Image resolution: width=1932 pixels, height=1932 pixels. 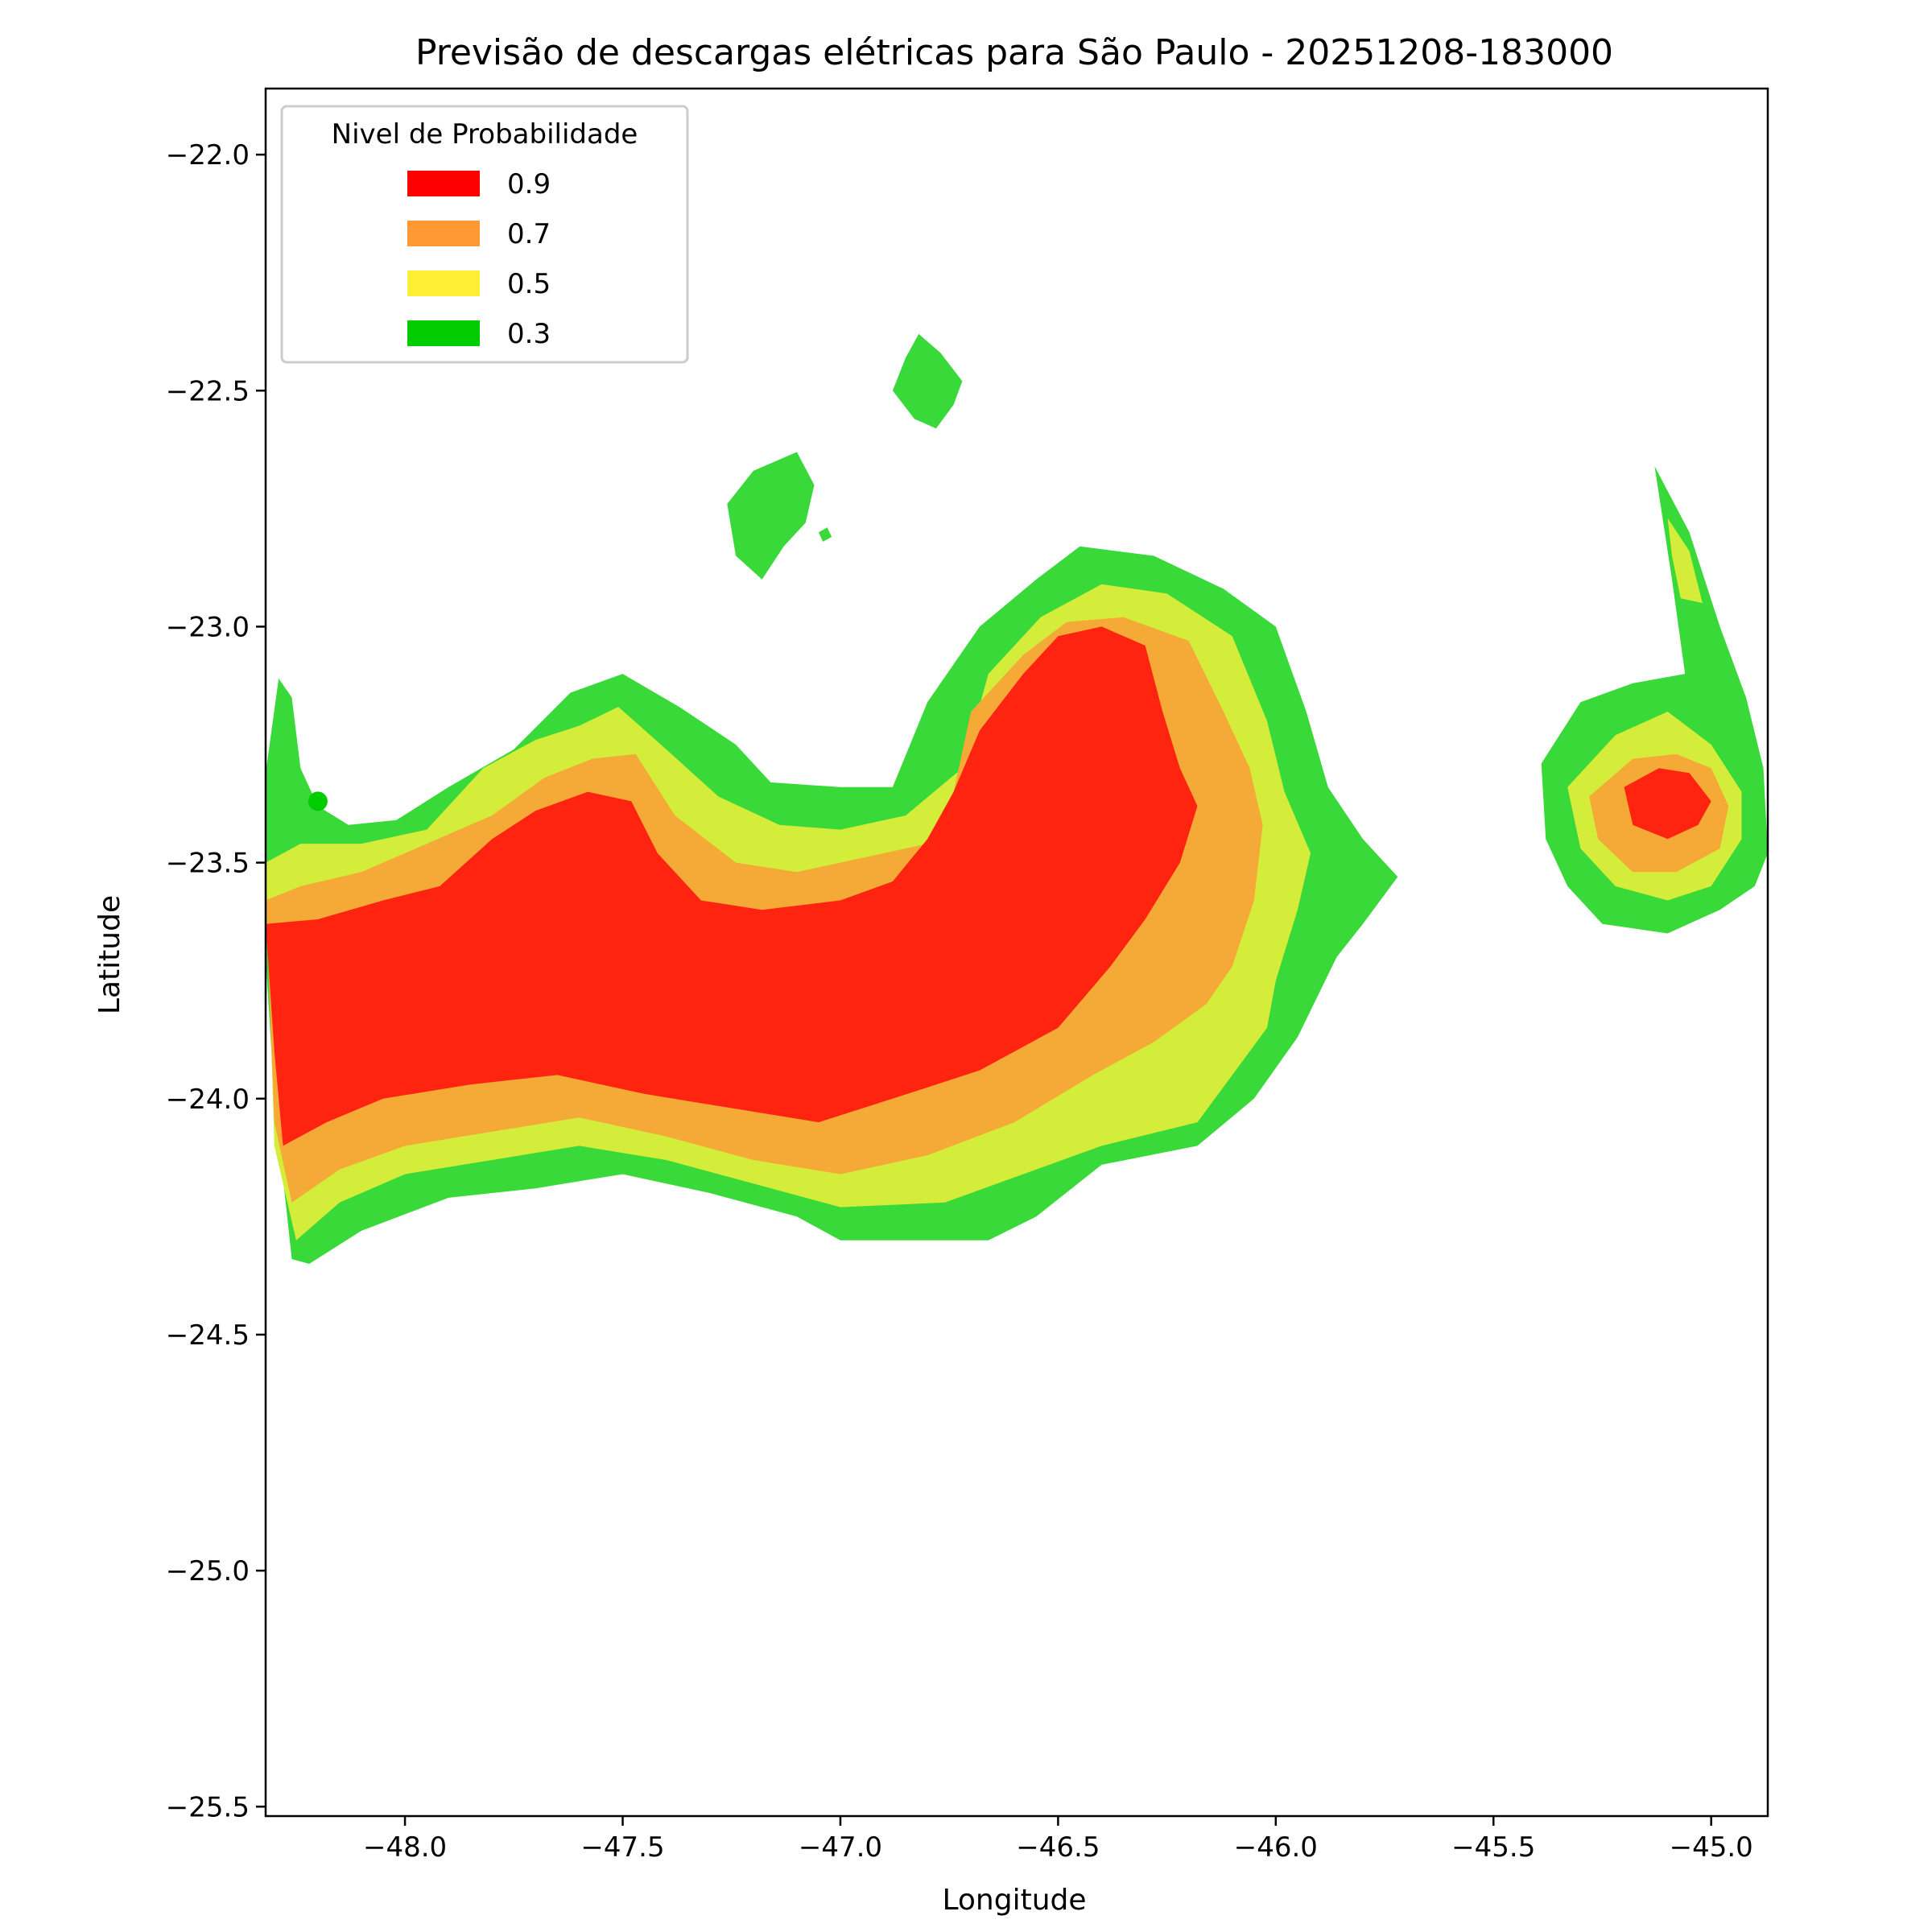 I want to click on legend-label-2: 0.5, so click(x=529, y=284).